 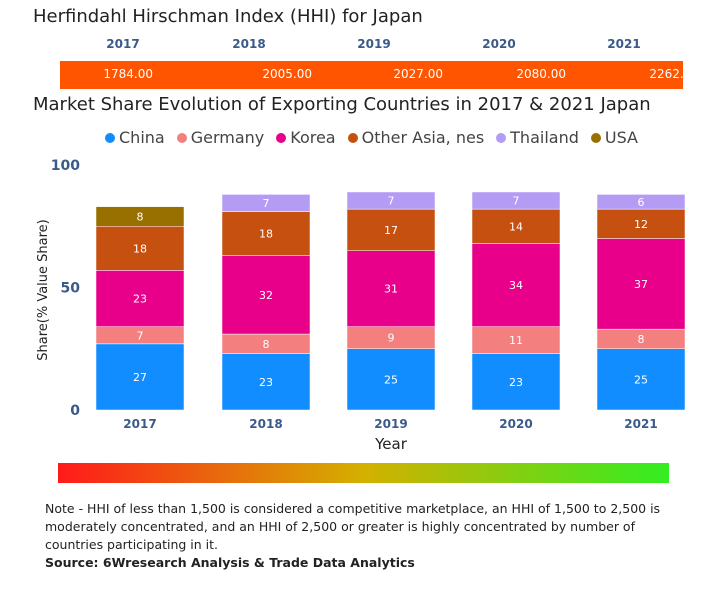 I want to click on legend-item: Korea, so click(x=306, y=137).